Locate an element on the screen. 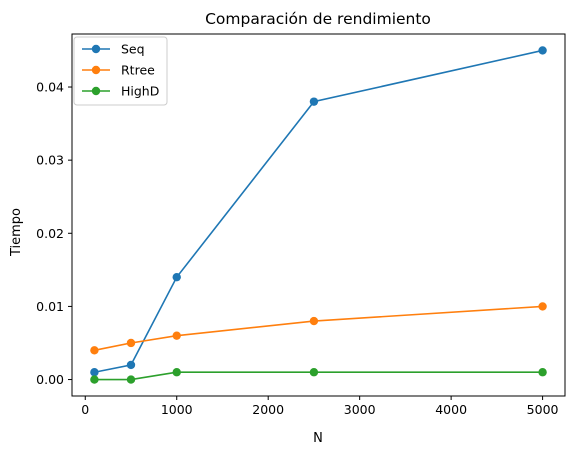 The image size is (576, 455). y-tick-label: 0.04 is located at coordinates (50, 87).